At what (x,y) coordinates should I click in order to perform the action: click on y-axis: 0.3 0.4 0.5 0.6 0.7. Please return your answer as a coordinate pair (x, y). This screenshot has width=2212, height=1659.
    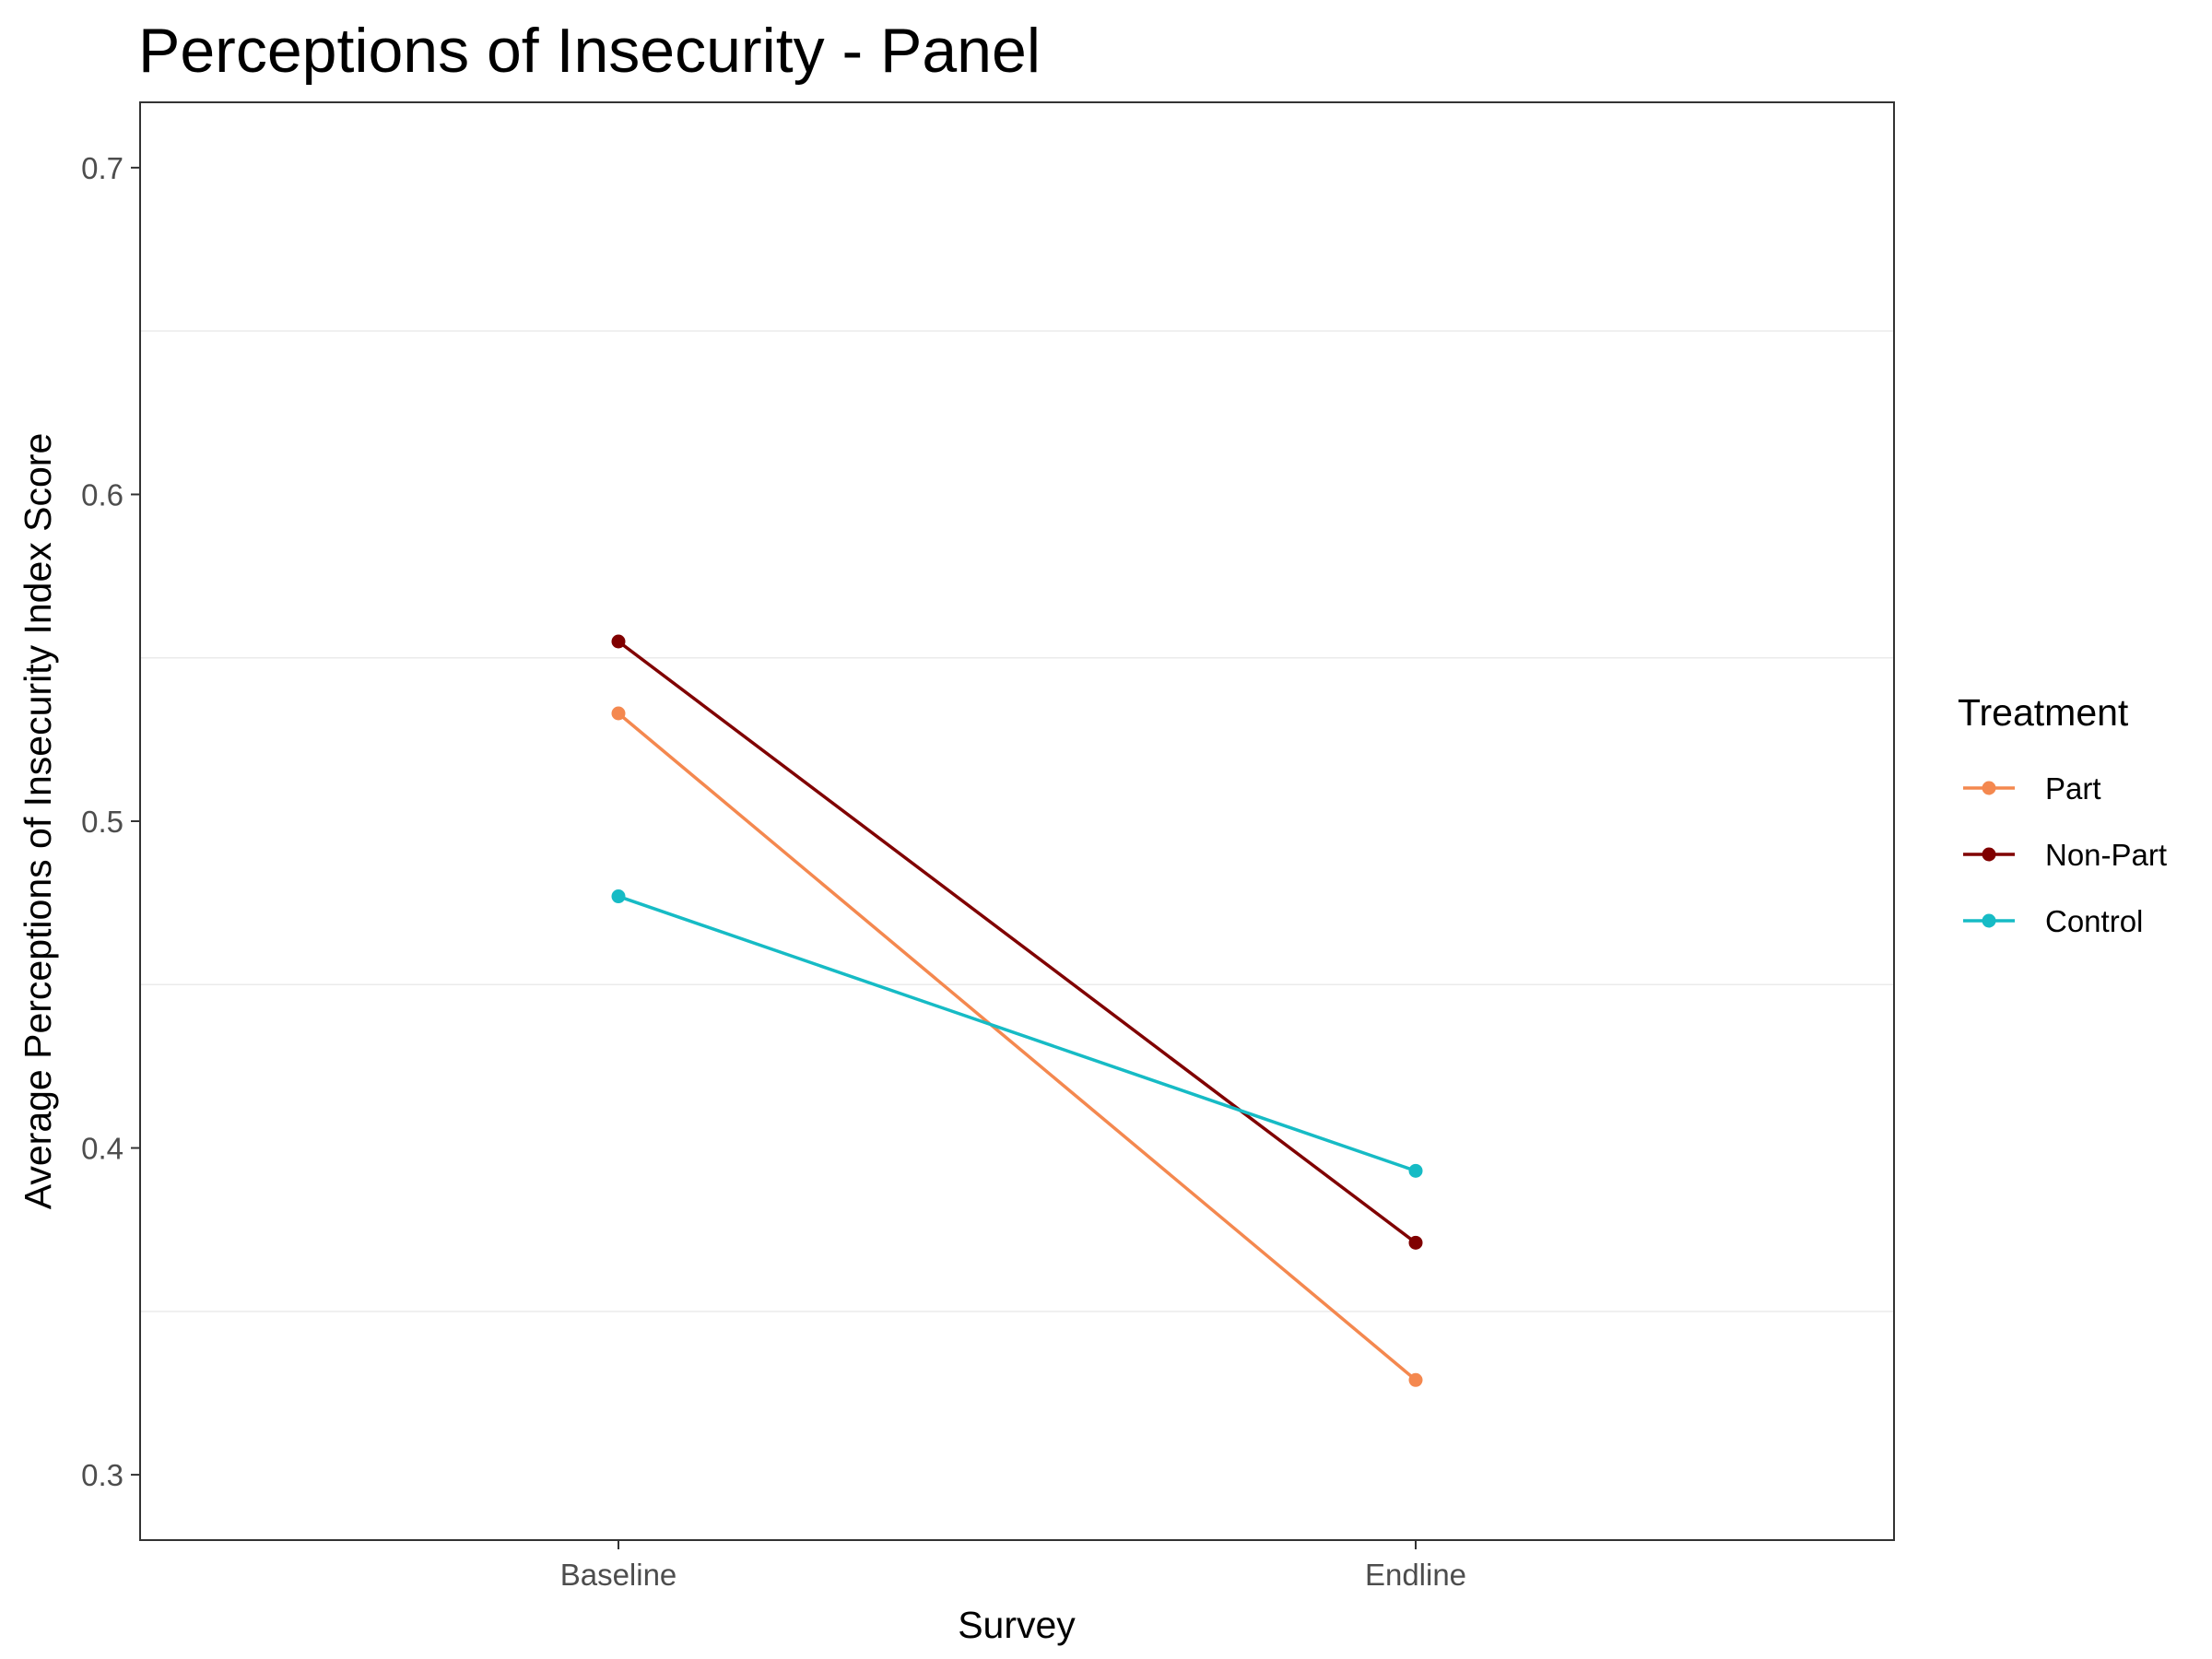
    Looking at the image, I should click on (110, 821).